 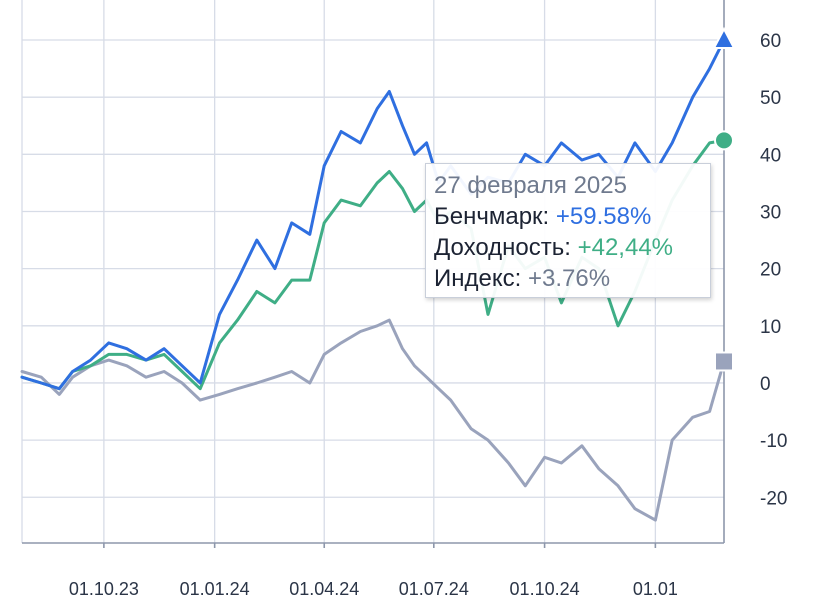 I want to click on y-tick-label: -20, so click(x=773, y=498).